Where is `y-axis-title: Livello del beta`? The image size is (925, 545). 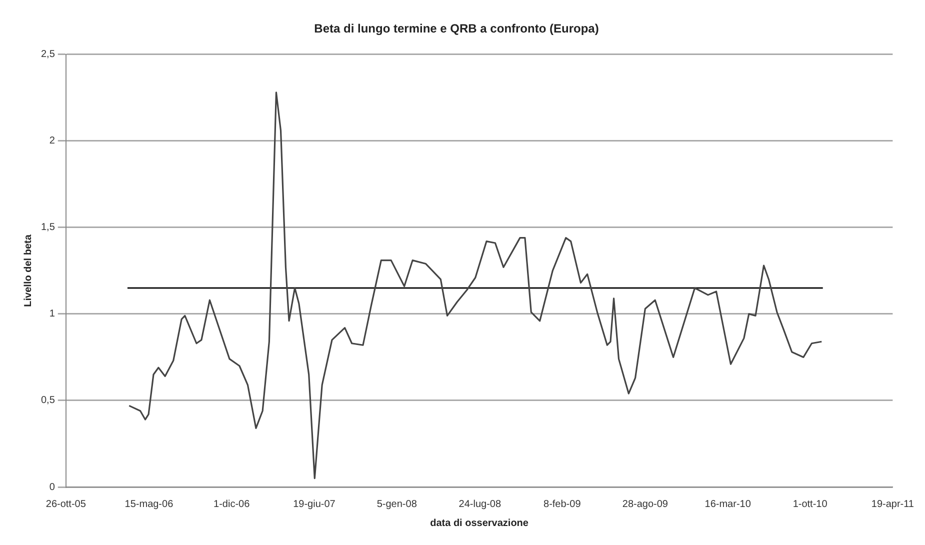
y-axis-title: Livello del beta is located at coordinates (28, 270).